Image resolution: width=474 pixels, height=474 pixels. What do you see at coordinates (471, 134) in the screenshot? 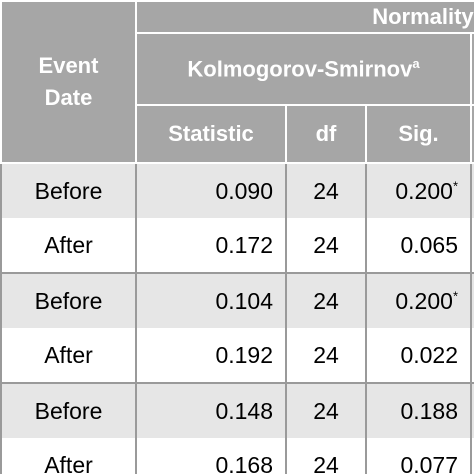
I see `next-column-header` at bounding box center [471, 134].